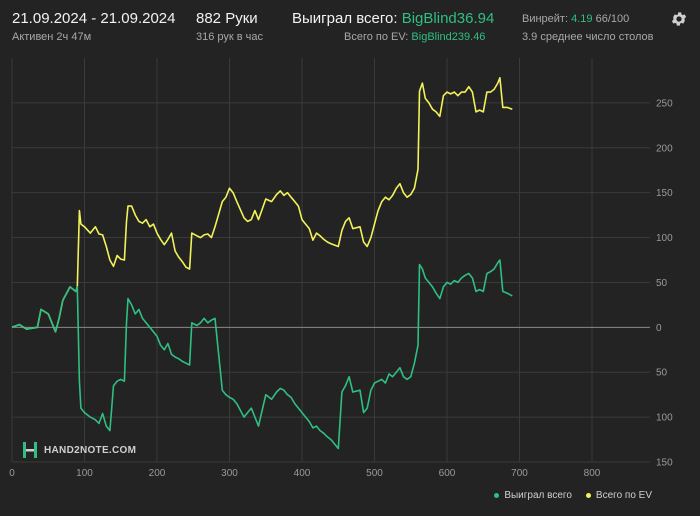  Describe the element at coordinates (94, 18) in the screenshot. I see `date-range: 21.09.2024 - 21.09.2024` at that location.